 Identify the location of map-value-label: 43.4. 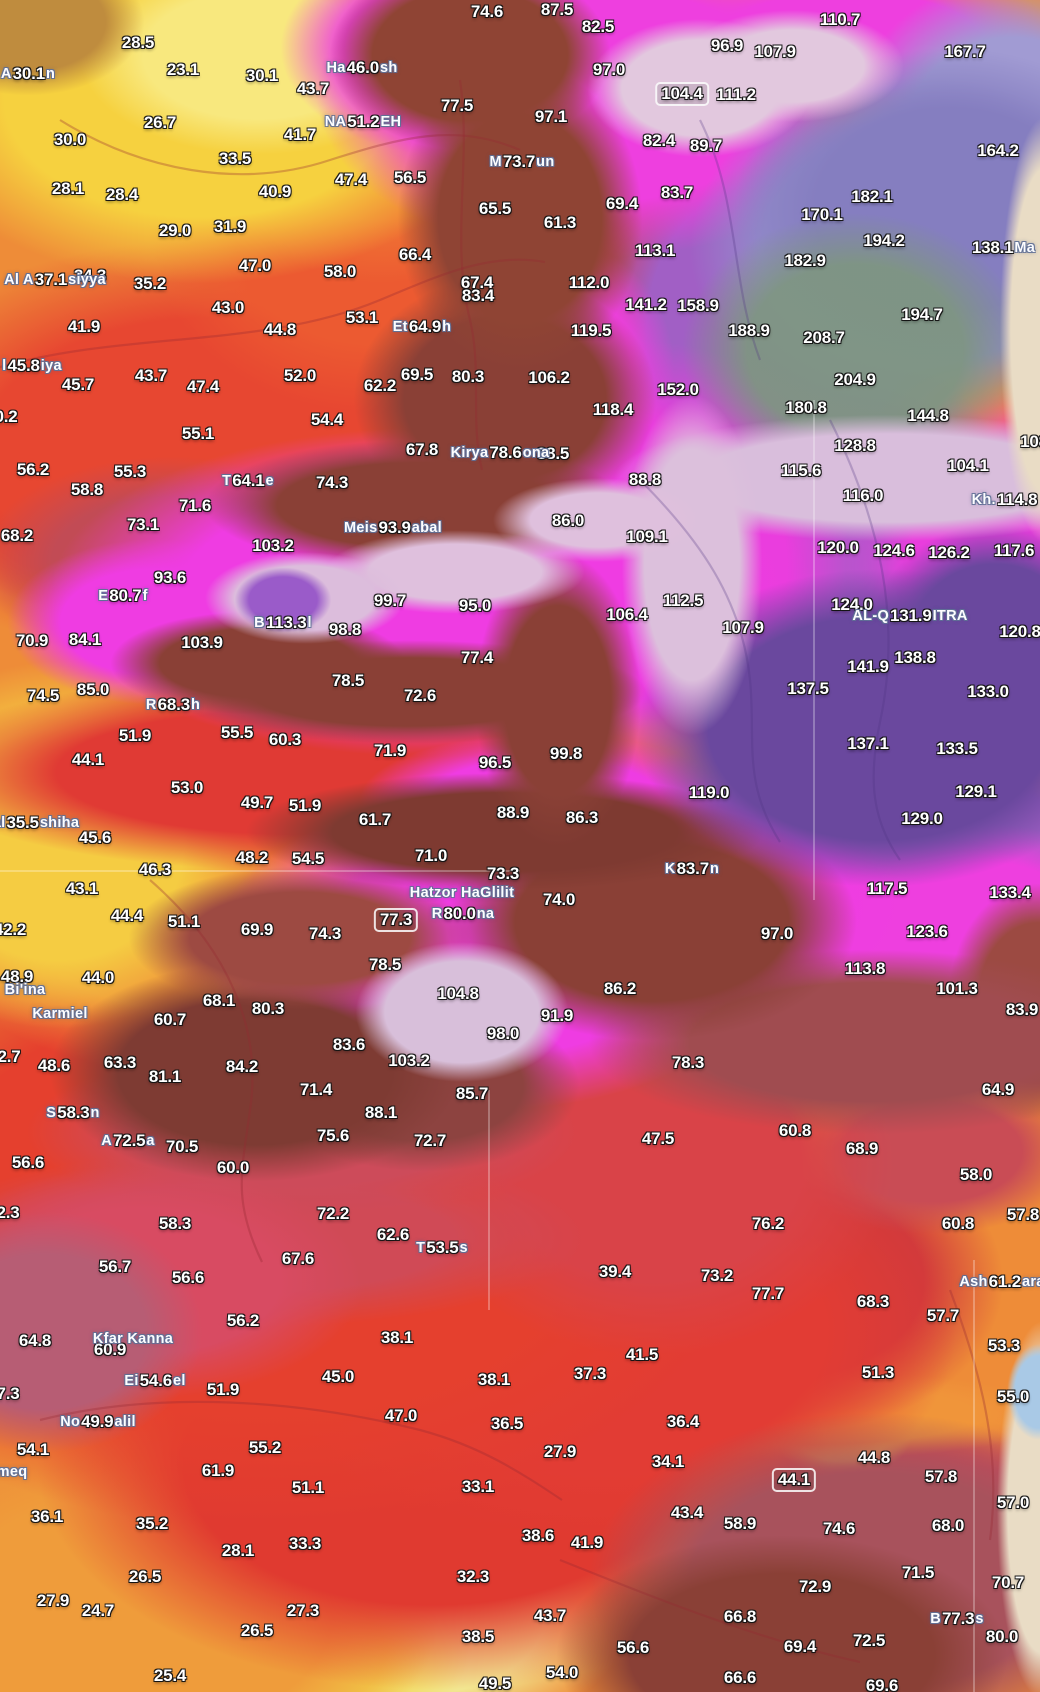
(687, 1512).